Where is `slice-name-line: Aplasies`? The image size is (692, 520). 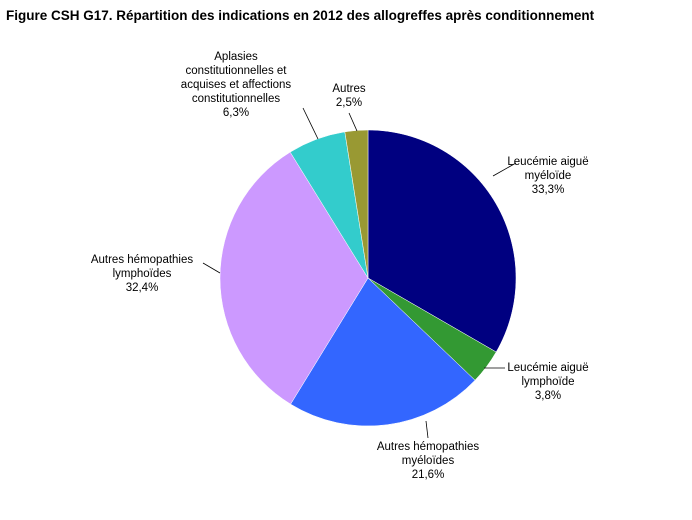 slice-name-line: Aplasies is located at coordinates (236, 57).